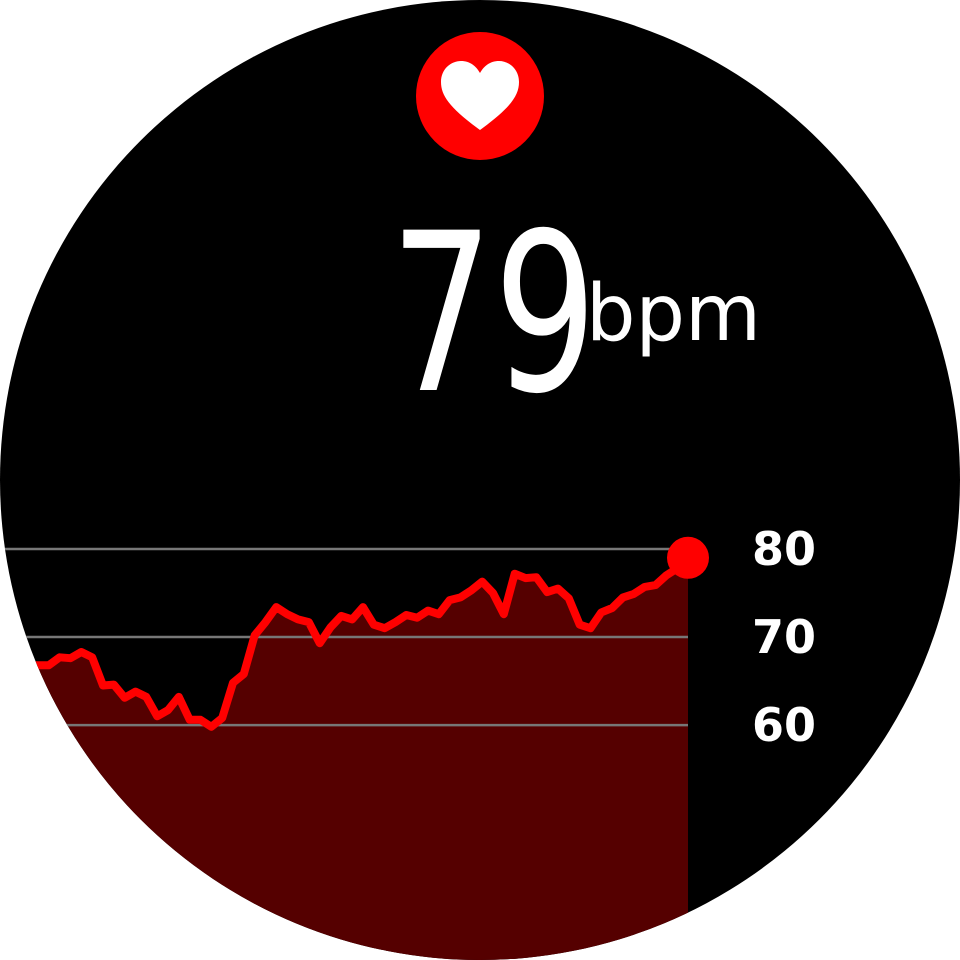  Describe the element at coordinates (784, 637) in the screenshot. I see `y-tick-label: 70` at that location.